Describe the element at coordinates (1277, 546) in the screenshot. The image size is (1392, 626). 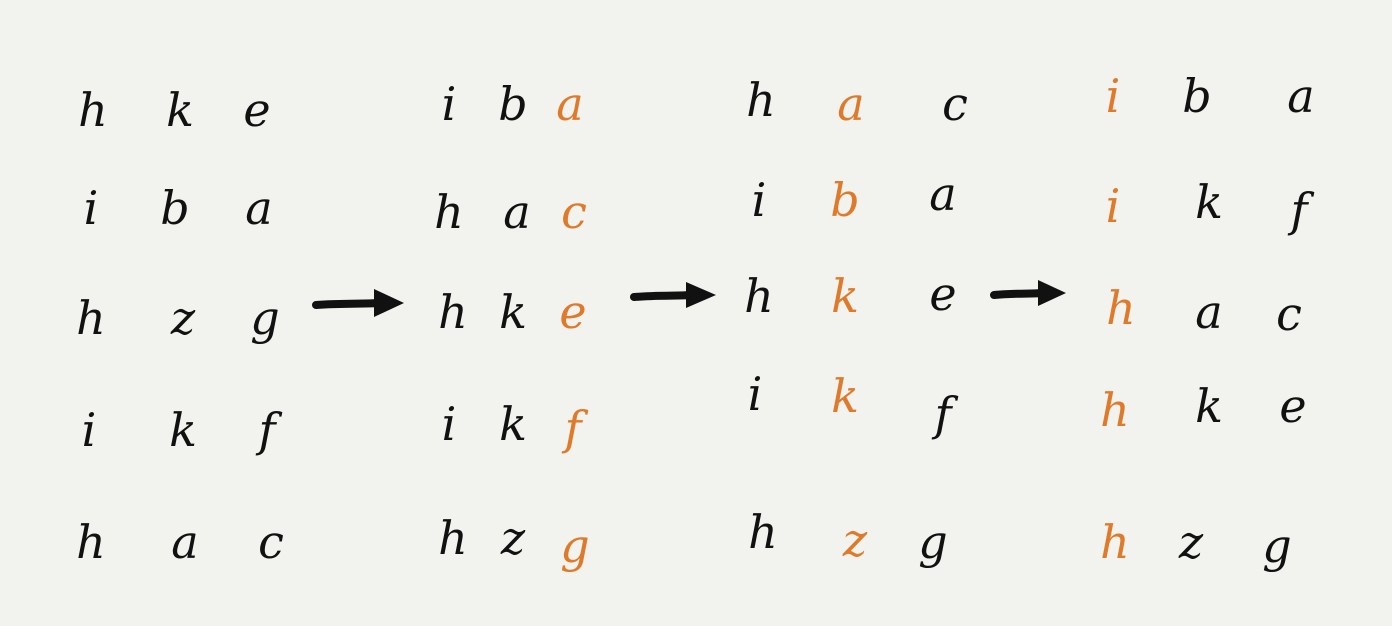
I see `column-4-row-5-char-3: g` at that location.